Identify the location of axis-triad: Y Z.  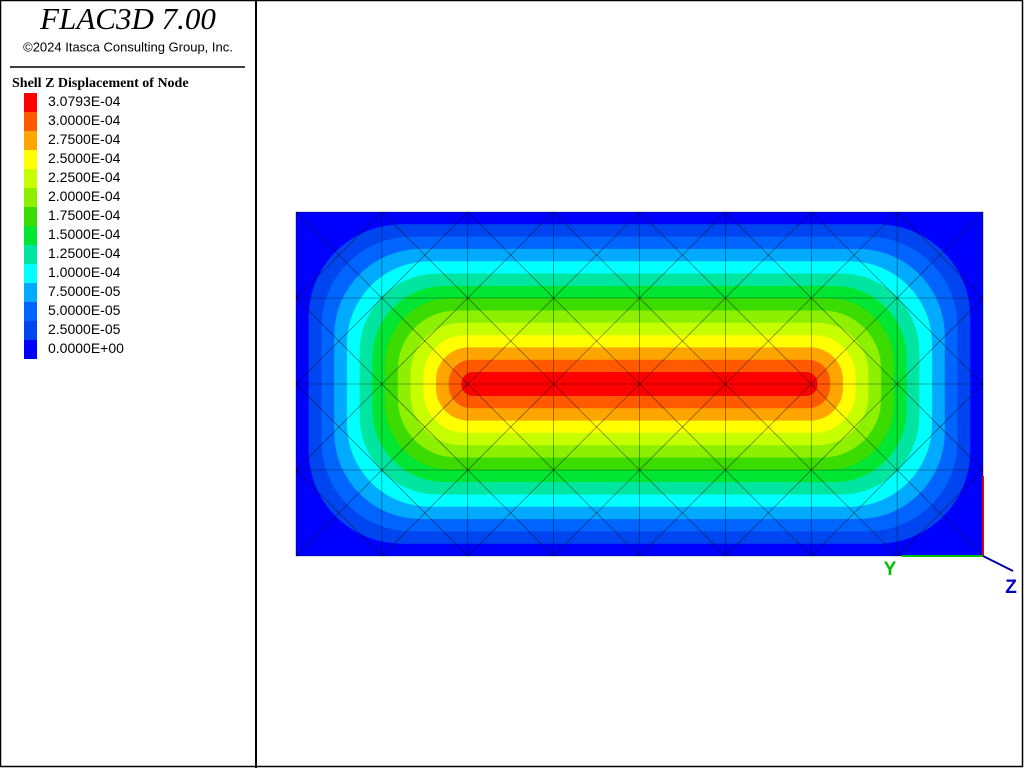
(950, 537).